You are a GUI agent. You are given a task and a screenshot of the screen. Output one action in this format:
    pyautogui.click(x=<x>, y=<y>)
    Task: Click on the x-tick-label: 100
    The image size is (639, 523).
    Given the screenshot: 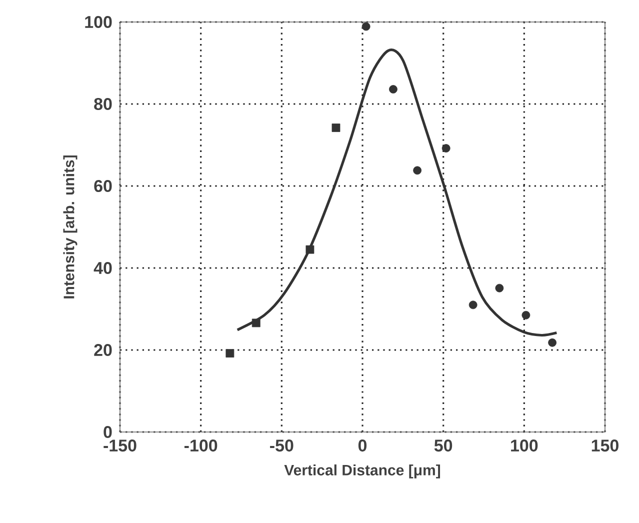 What is the action you would take?
    pyautogui.click(x=524, y=446)
    